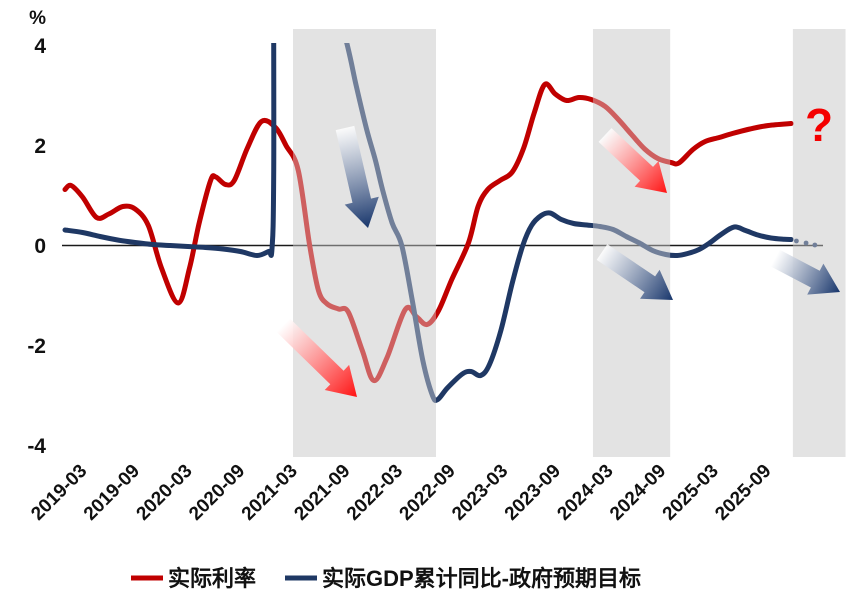 Image resolution: width=864 pixels, height=593 pixels. I want to click on y-tick-label: 2, so click(40, 146).